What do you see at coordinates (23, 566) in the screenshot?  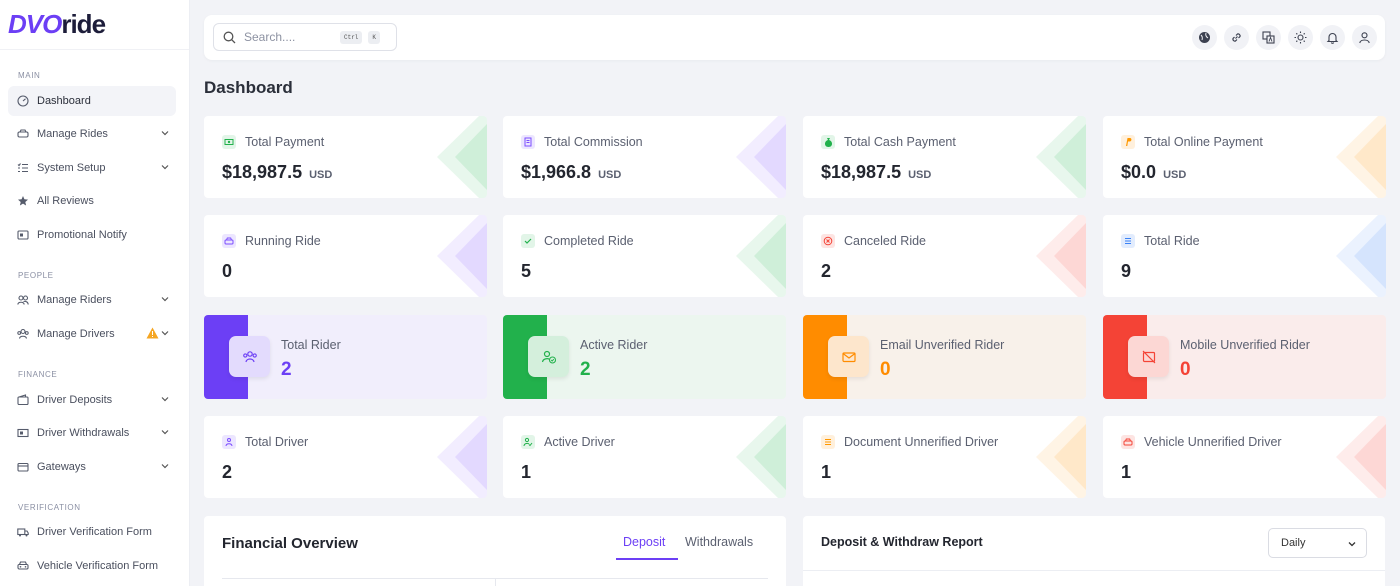 I see `car-front-icon` at bounding box center [23, 566].